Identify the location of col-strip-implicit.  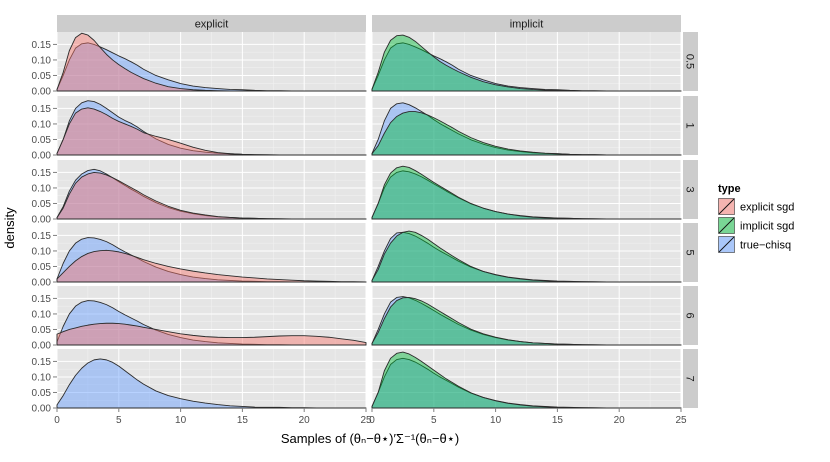
(526, 23).